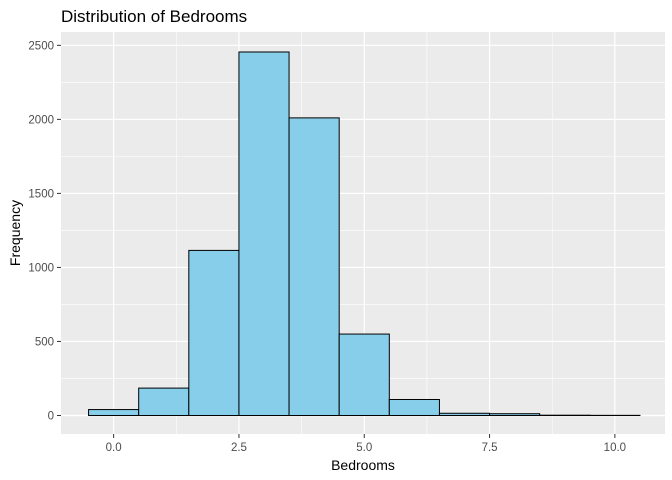 The height and width of the screenshot is (480, 672). Describe the element at coordinates (239, 448) in the screenshot. I see `x-tick-label: 2.5` at that location.